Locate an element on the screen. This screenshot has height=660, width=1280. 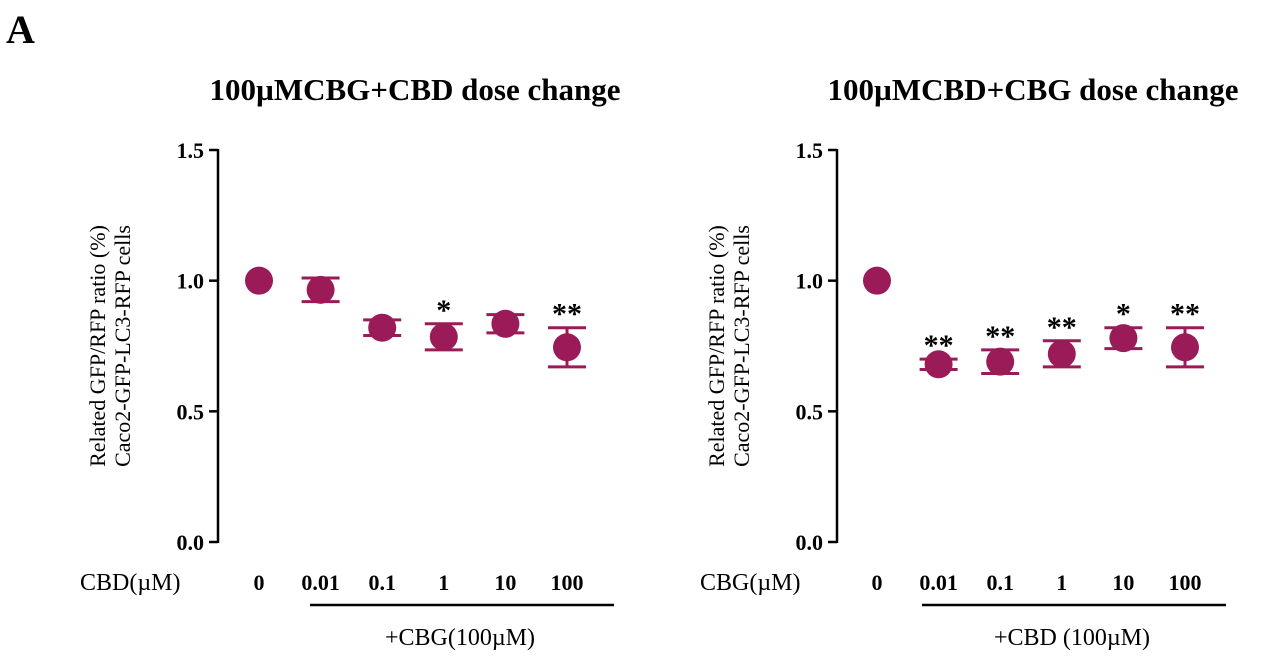
group-label: +CBG(100µM) is located at coordinates (460, 638).